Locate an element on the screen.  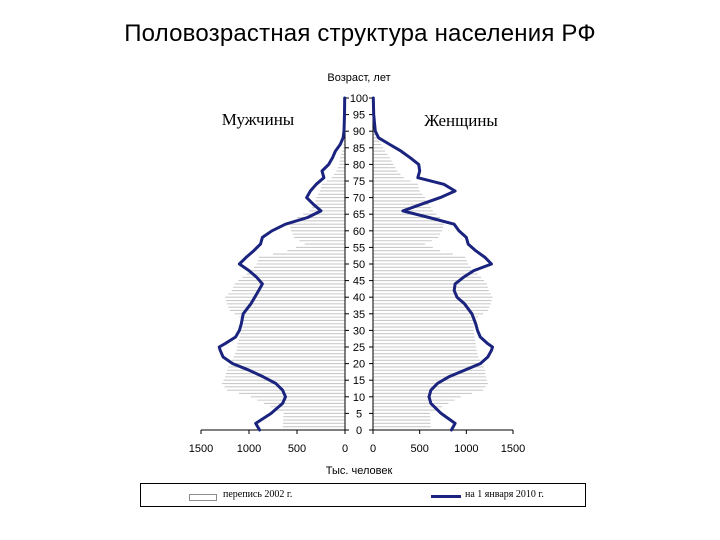
age-tick-label: 35 is located at coordinates (359, 315).